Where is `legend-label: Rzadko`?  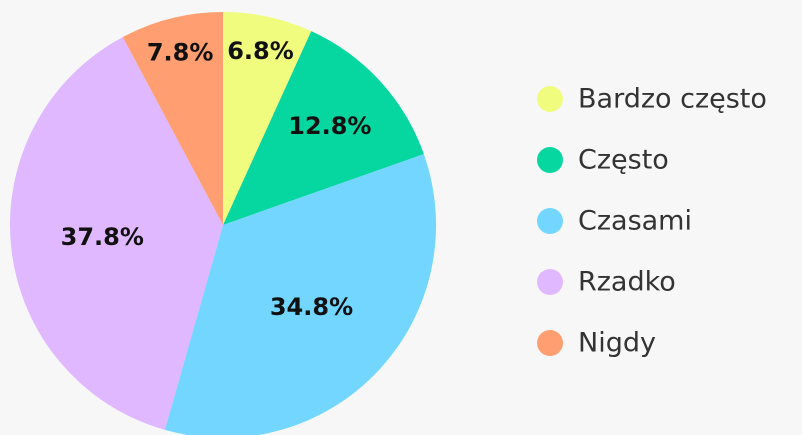 legend-label: Rzadko is located at coordinates (627, 282).